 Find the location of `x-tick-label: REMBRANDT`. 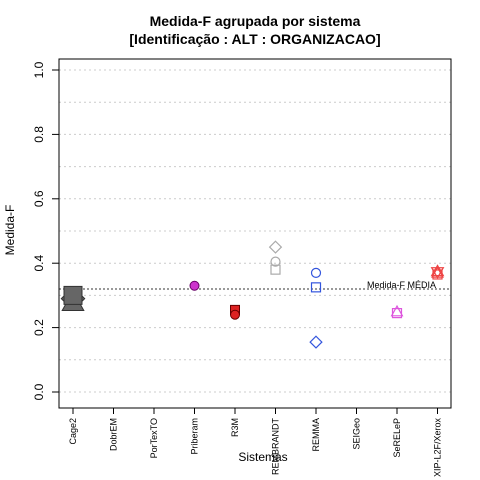

x-tick-label: REMBRANDT is located at coordinates (276, 447).